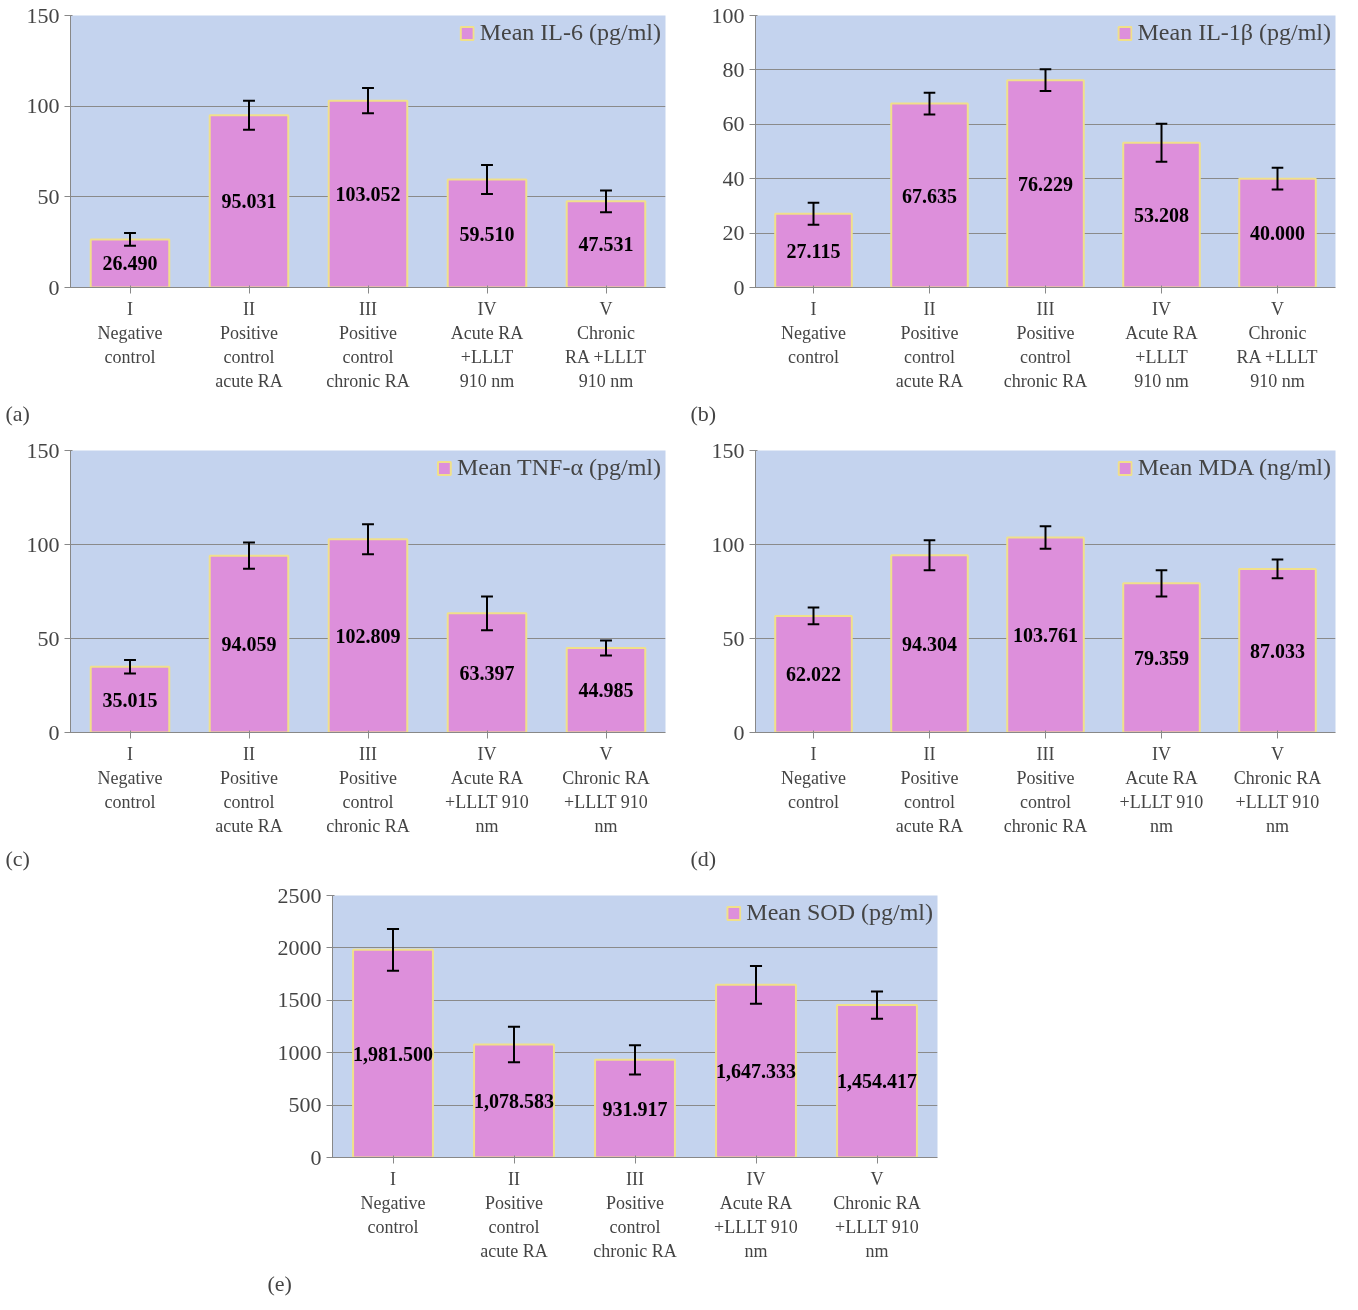 The image size is (1358, 1310). What do you see at coordinates (703, 413) in the screenshot?
I see `text: (b)` at bounding box center [703, 413].